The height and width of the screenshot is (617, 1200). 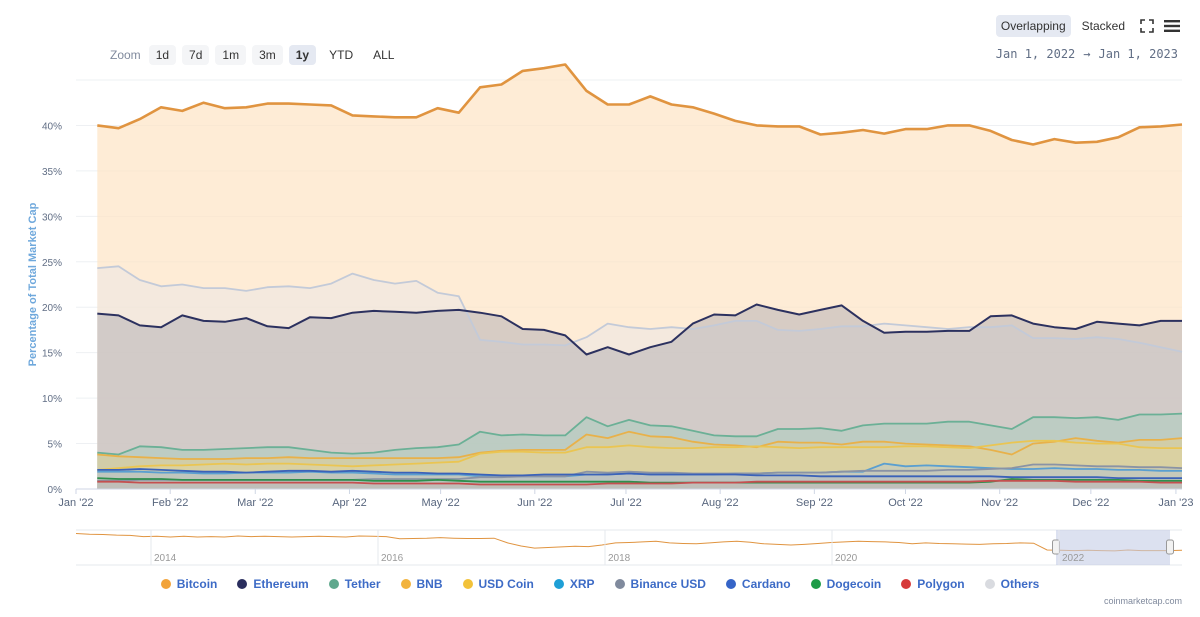 What do you see at coordinates (349, 503) in the screenshot?
I see `x-tick-label: Apr '22` at bounding box center [349, 503].